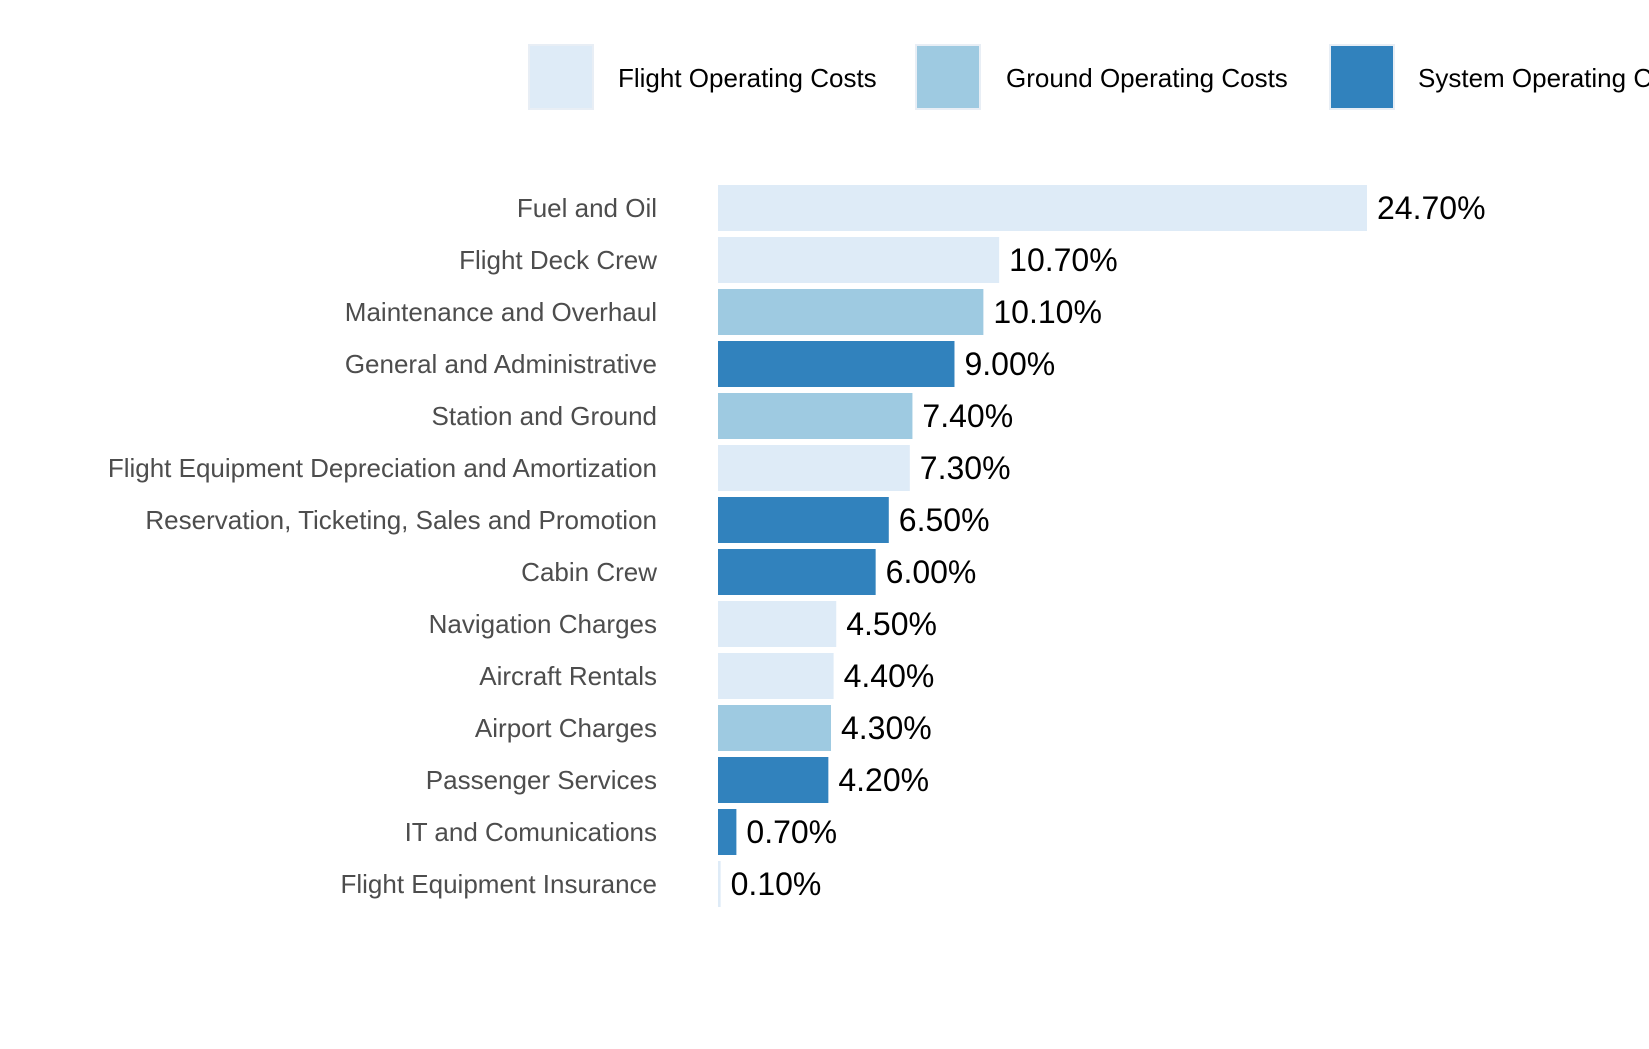 The image size is (1649, 1049). I want to click on category-label-airport-charges: Airport Charges, so click(566, 728).